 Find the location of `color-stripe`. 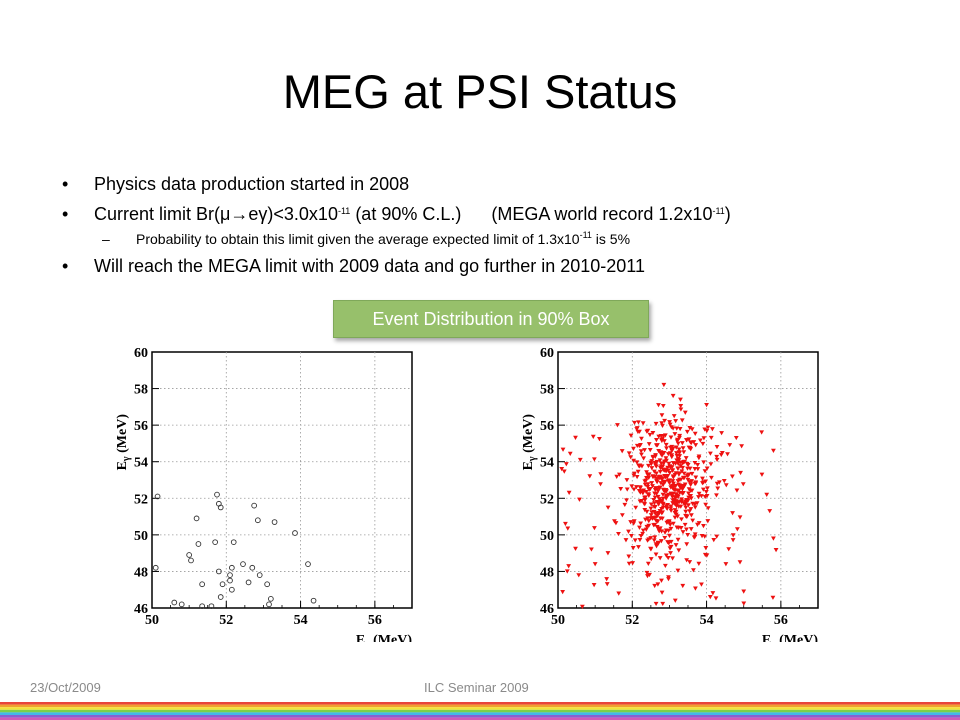

color-stripe is located at coordinates (480, 716).